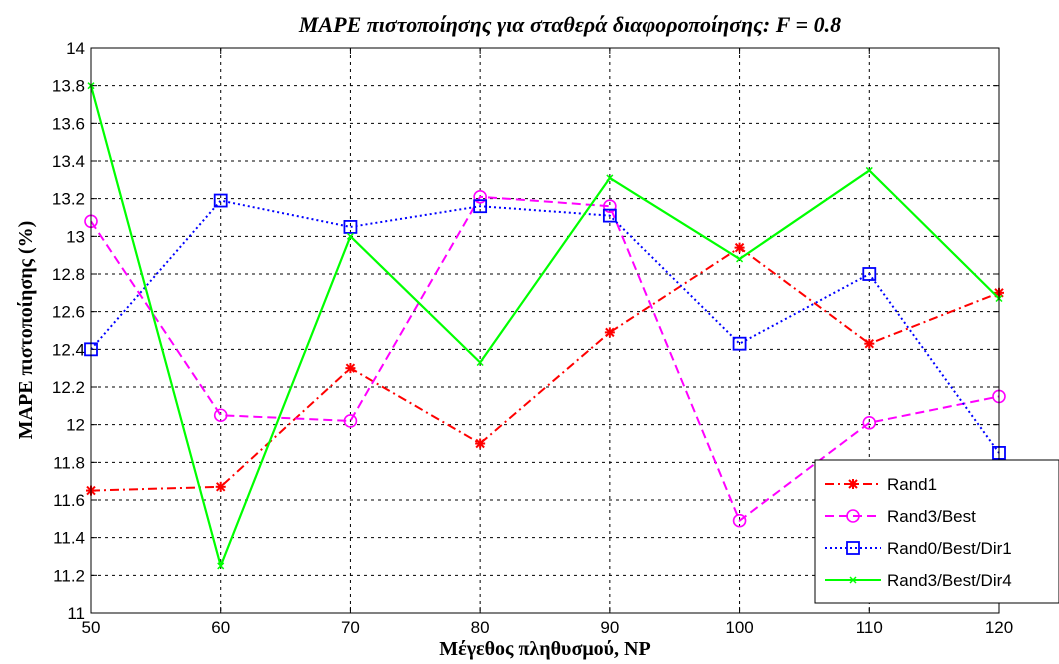 This screenshot has height=664, width=1059. What do you see at coordinates (69, 500) in the screenshot?
I see `y-tick-label: 11.6` at bounding box center [69, 500].